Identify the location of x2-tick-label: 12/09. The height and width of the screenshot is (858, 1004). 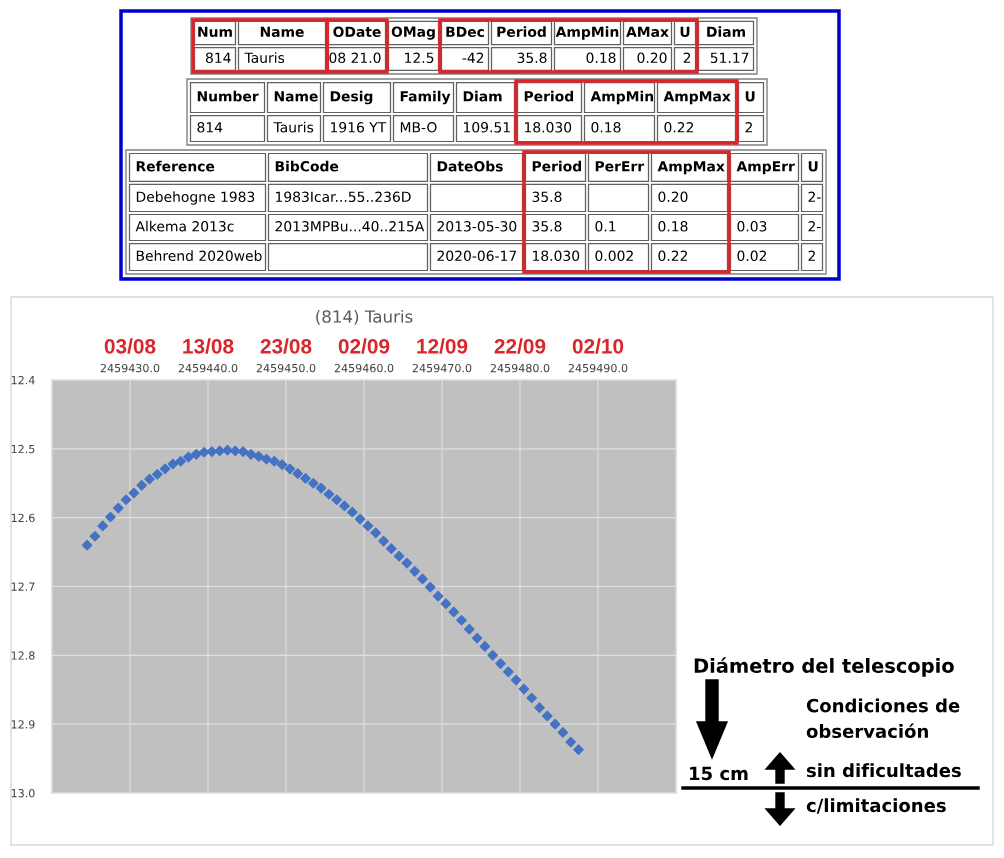
(442, 346).